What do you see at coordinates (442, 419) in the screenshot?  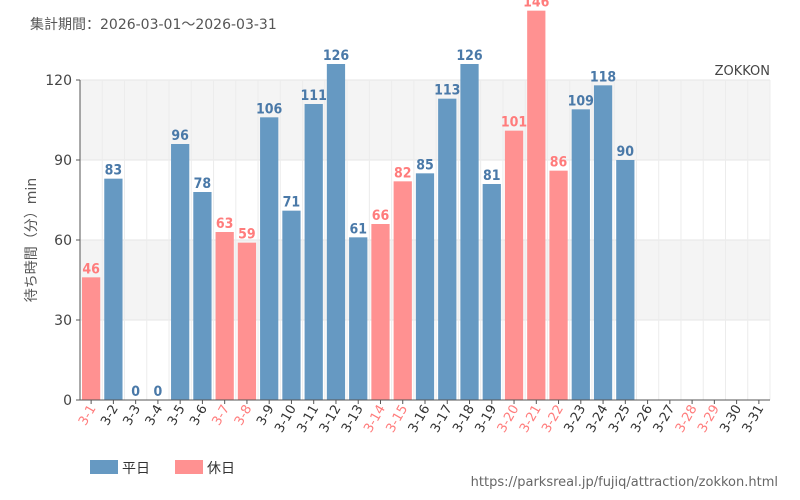 I see `x-tick-label: 3-17` at bounding box center [442, 419].